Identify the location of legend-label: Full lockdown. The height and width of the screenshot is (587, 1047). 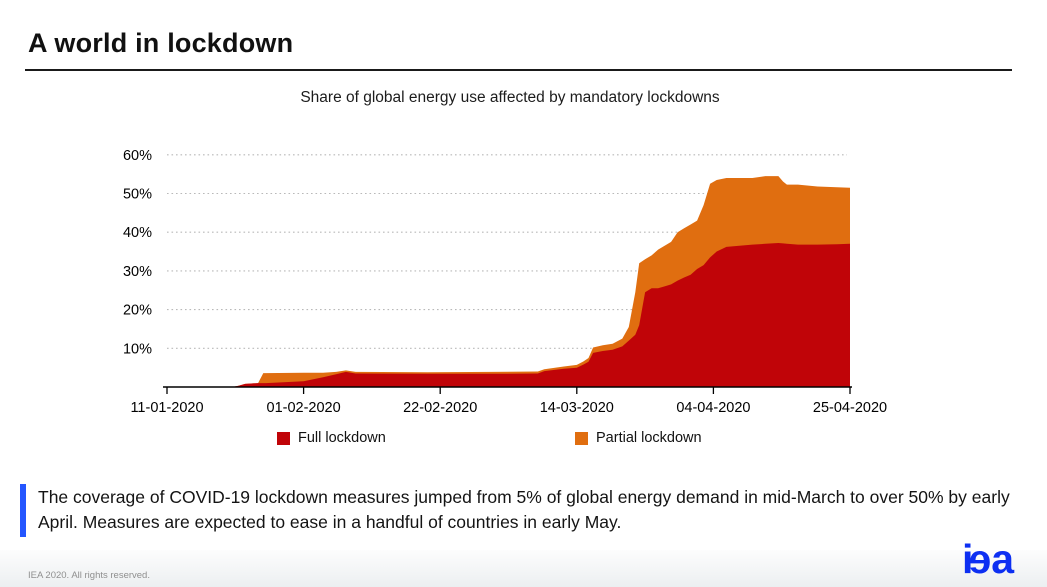
(342, 438).